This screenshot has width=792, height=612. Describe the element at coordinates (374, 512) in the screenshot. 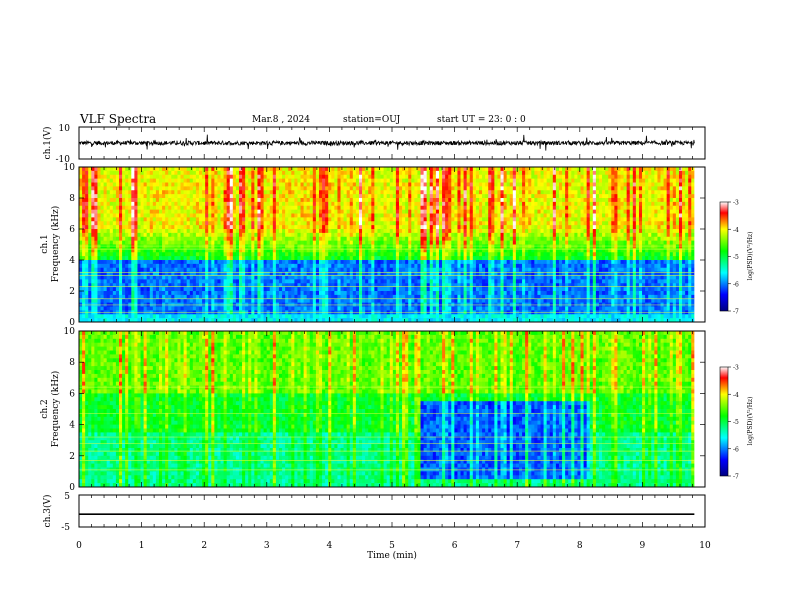

I see `panel-waveform-ch3: 5 -5 ch.3(V)` at that location.